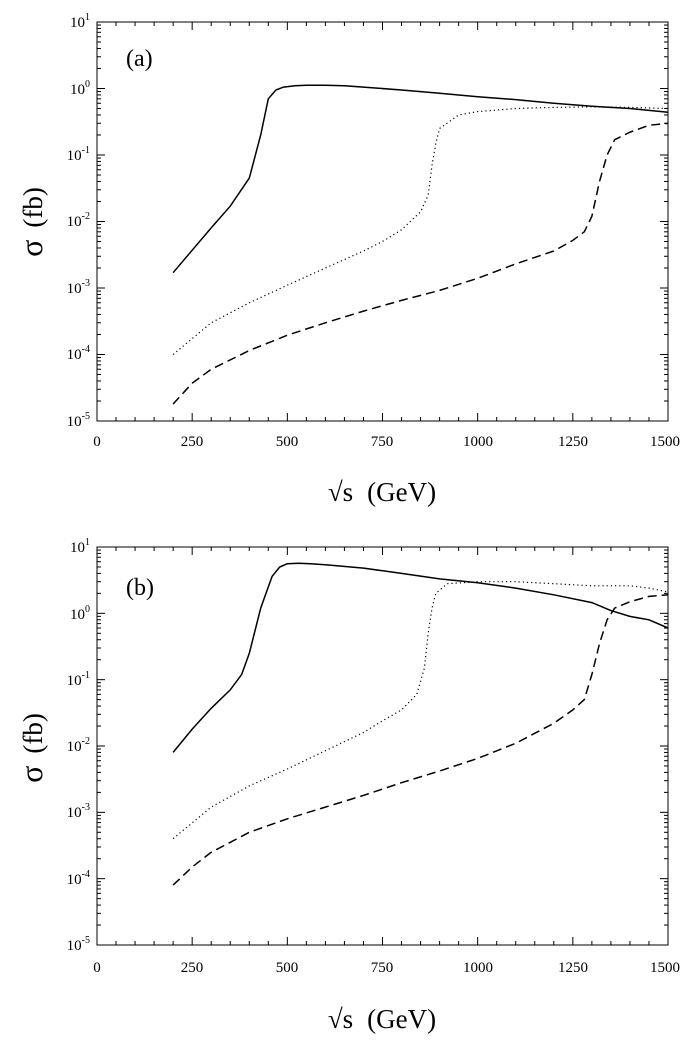  I want to click on x-axis-title-b: √s (GeV), so click(382, 1019).